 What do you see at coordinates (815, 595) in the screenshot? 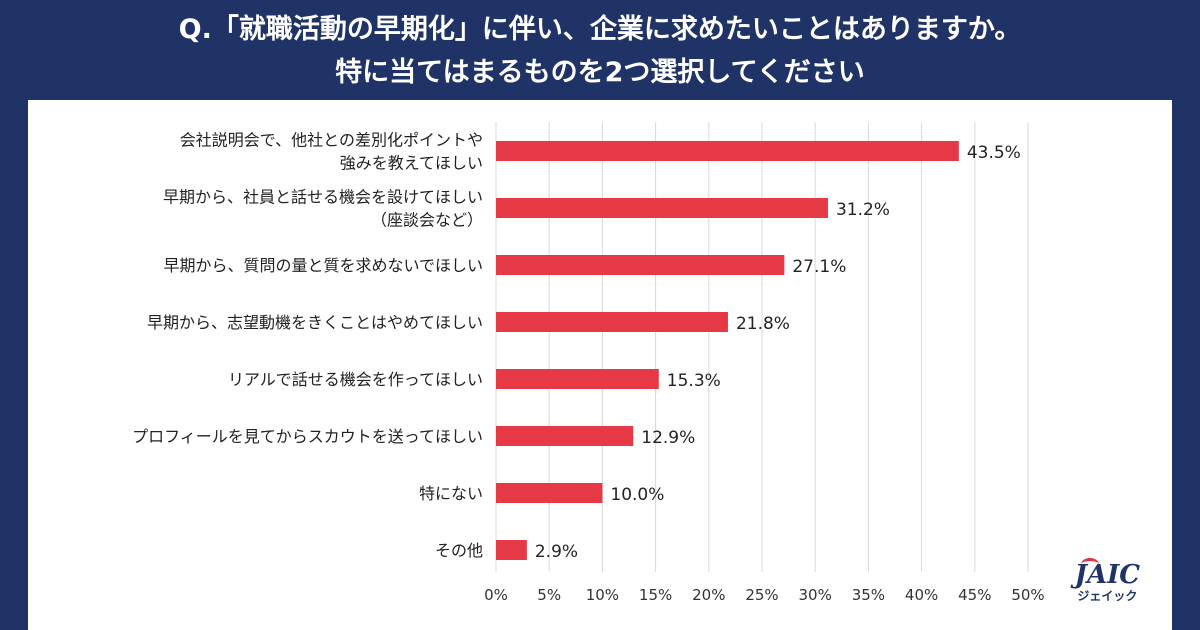
I see `x-tick-label: 30%` at bounding box center [815, 595].